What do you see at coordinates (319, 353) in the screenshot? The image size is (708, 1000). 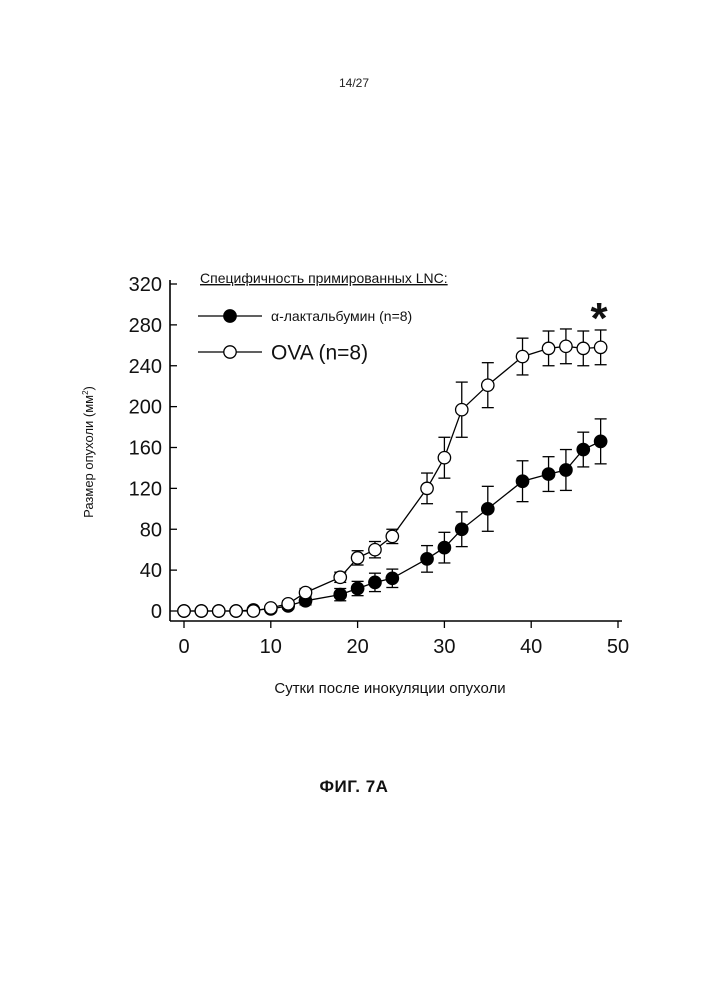 I see `legend-label: OVA (n=8)` at bounding box center [319, 353].